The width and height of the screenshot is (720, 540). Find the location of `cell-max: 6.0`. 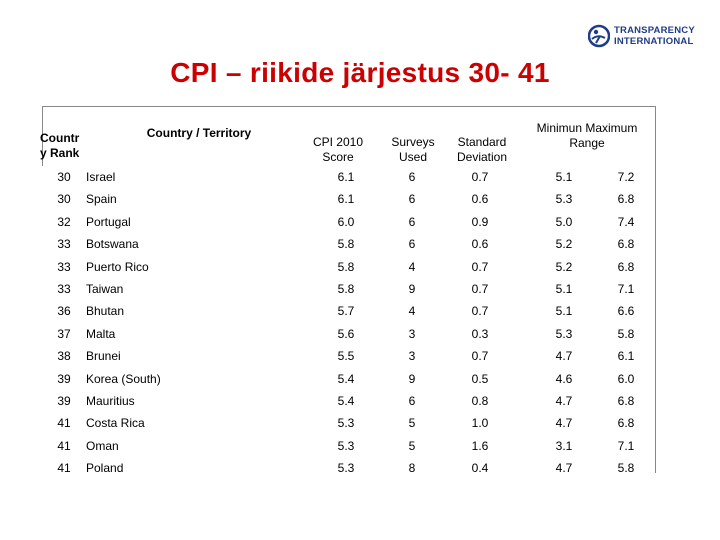

cell-max: 6.0 is located at coordinates (626, 378).